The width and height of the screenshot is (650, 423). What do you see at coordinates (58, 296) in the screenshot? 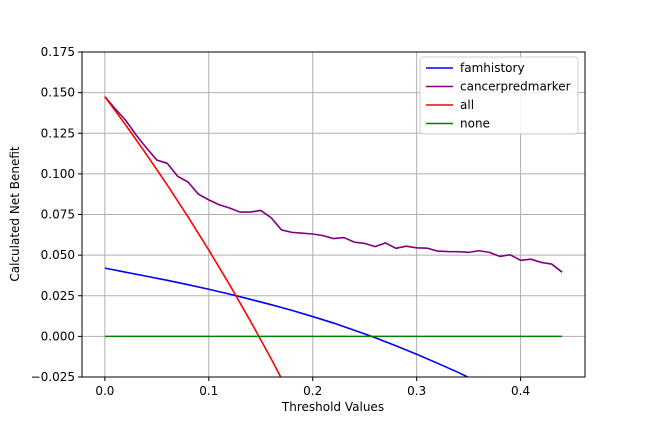
I see `y-tick-label: 0.025` at bounding box center [58, 296].